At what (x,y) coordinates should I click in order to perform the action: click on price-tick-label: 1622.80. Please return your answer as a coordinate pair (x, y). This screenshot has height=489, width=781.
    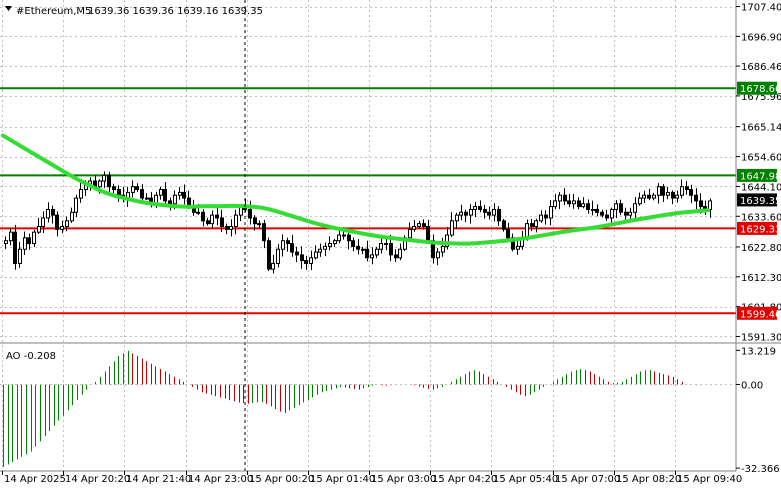
    Looking at the image, I should click on (761, 248).